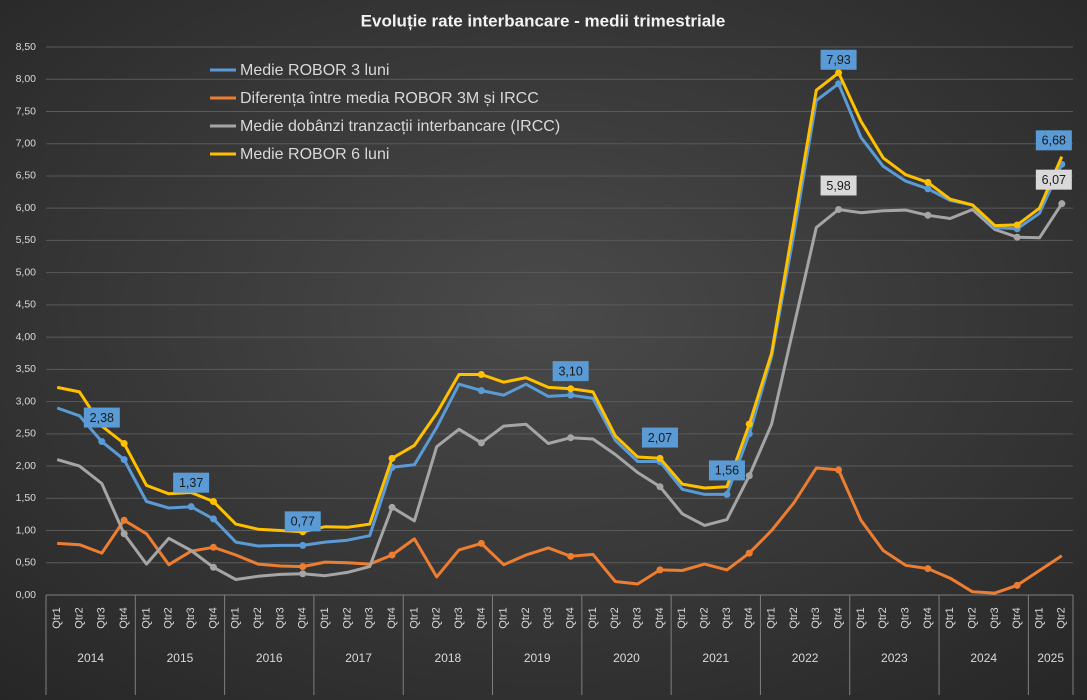 Image resolution: width=1087 pixels, height=700 pixels. Describe the element at coordinates (26, 208) in the screenshot. I see `y-tick-label: 6,00` at that location.